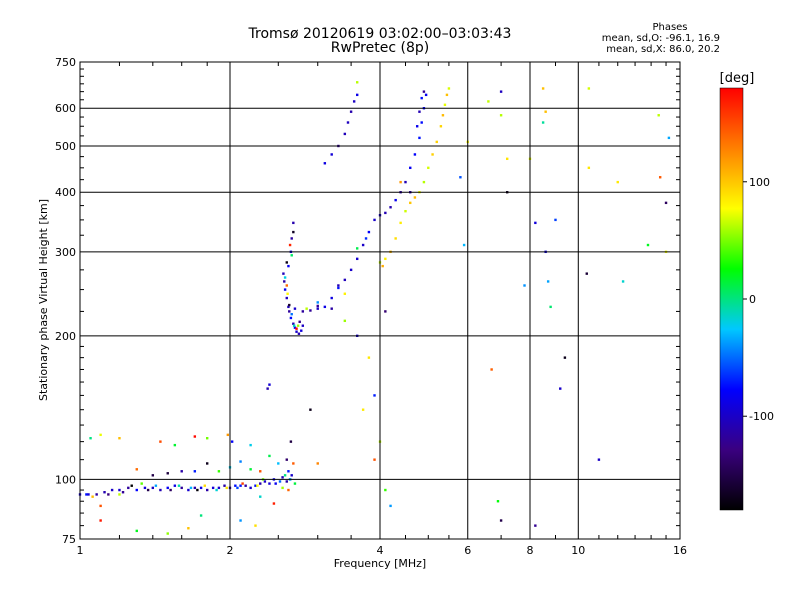 The height and width of the screenshot is (600, 800). What do you see at coordinates (65, 479) in the screenshot?
I see `y-tick-label: 100` at bounding box center [65, 479].